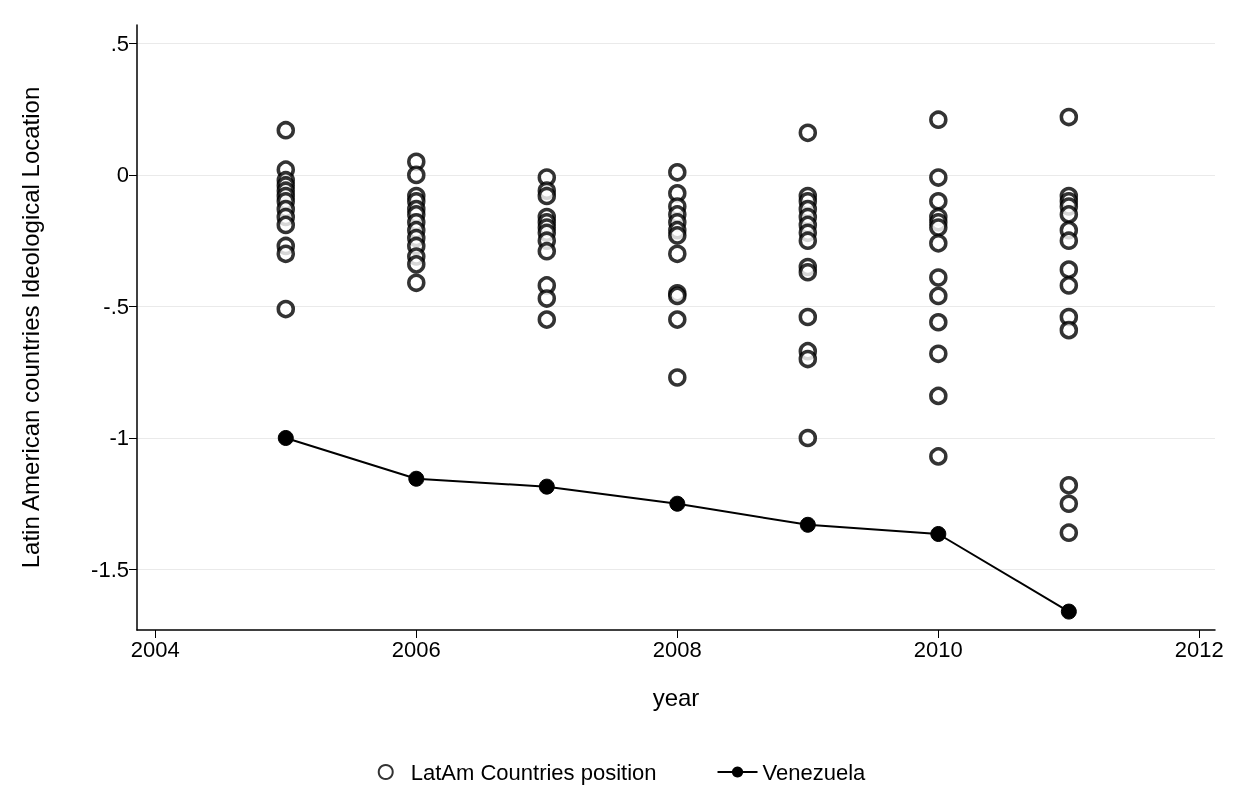  I want to click on x-tick-label: 2008, so click(677, 649).